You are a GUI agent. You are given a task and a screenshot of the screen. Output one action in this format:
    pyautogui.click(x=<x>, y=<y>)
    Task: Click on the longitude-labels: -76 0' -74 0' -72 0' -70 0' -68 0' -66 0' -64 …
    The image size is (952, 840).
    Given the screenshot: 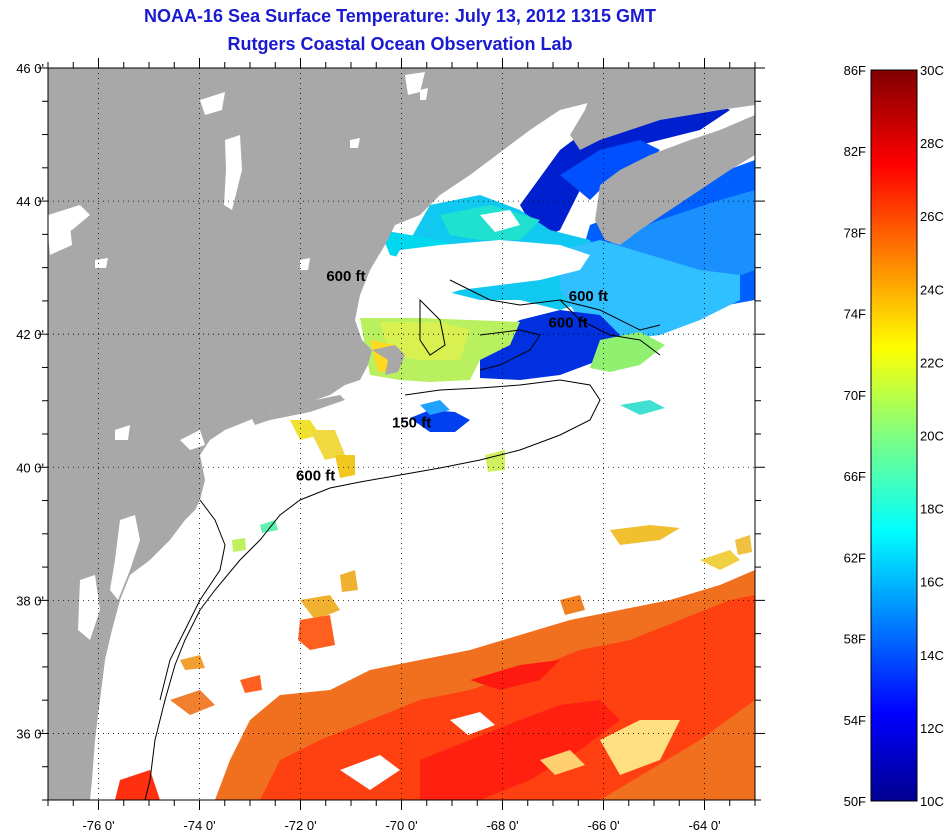 What is the action you would take?
    pyautogui.click(x=401, y=825)
    